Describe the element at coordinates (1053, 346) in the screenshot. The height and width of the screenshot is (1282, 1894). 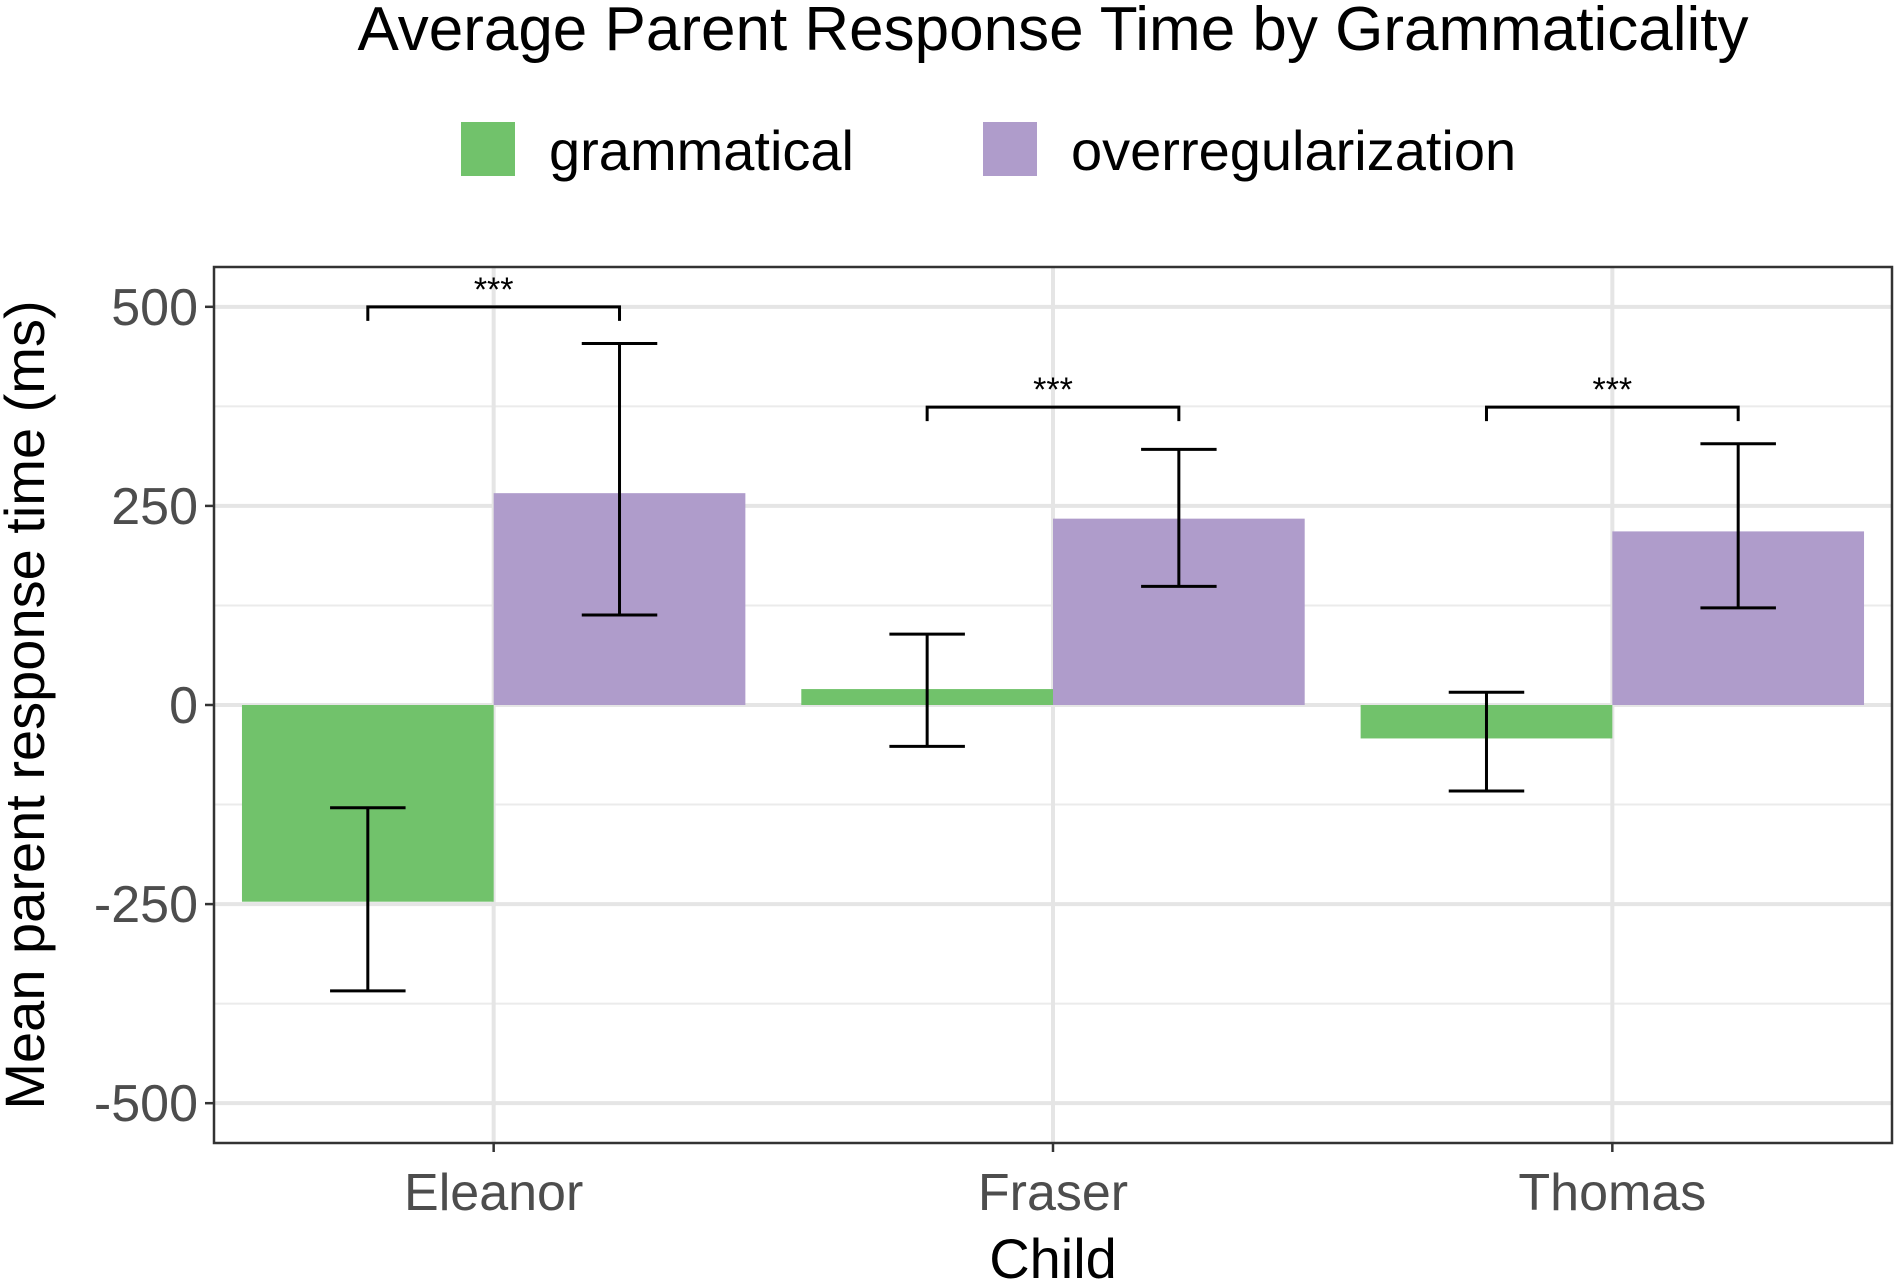
I see `significance-markers: *** *** ***` at that location.